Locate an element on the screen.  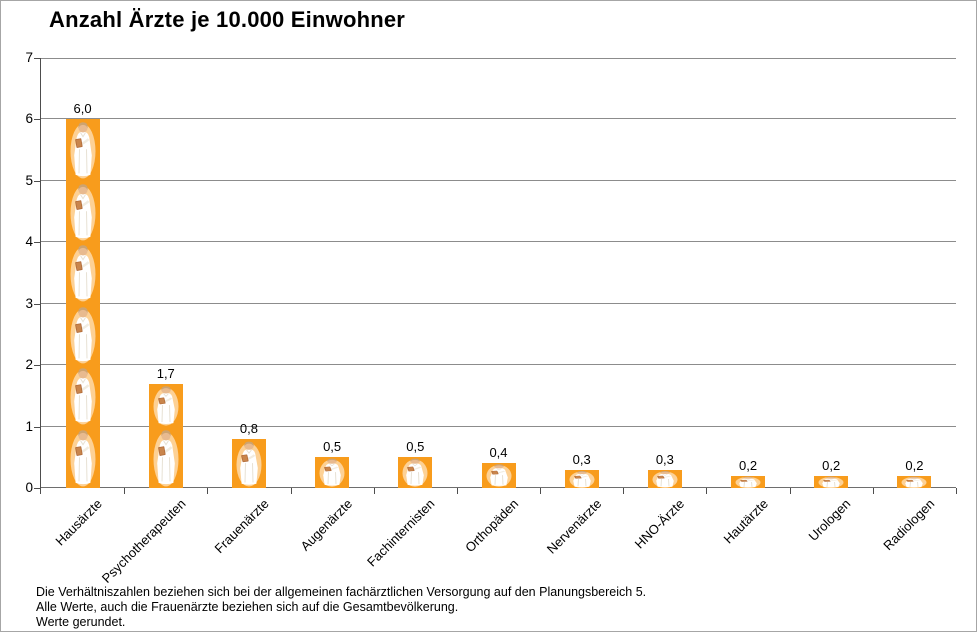
y-axis-tick-label: 7 is located at coordinates (29, 57).